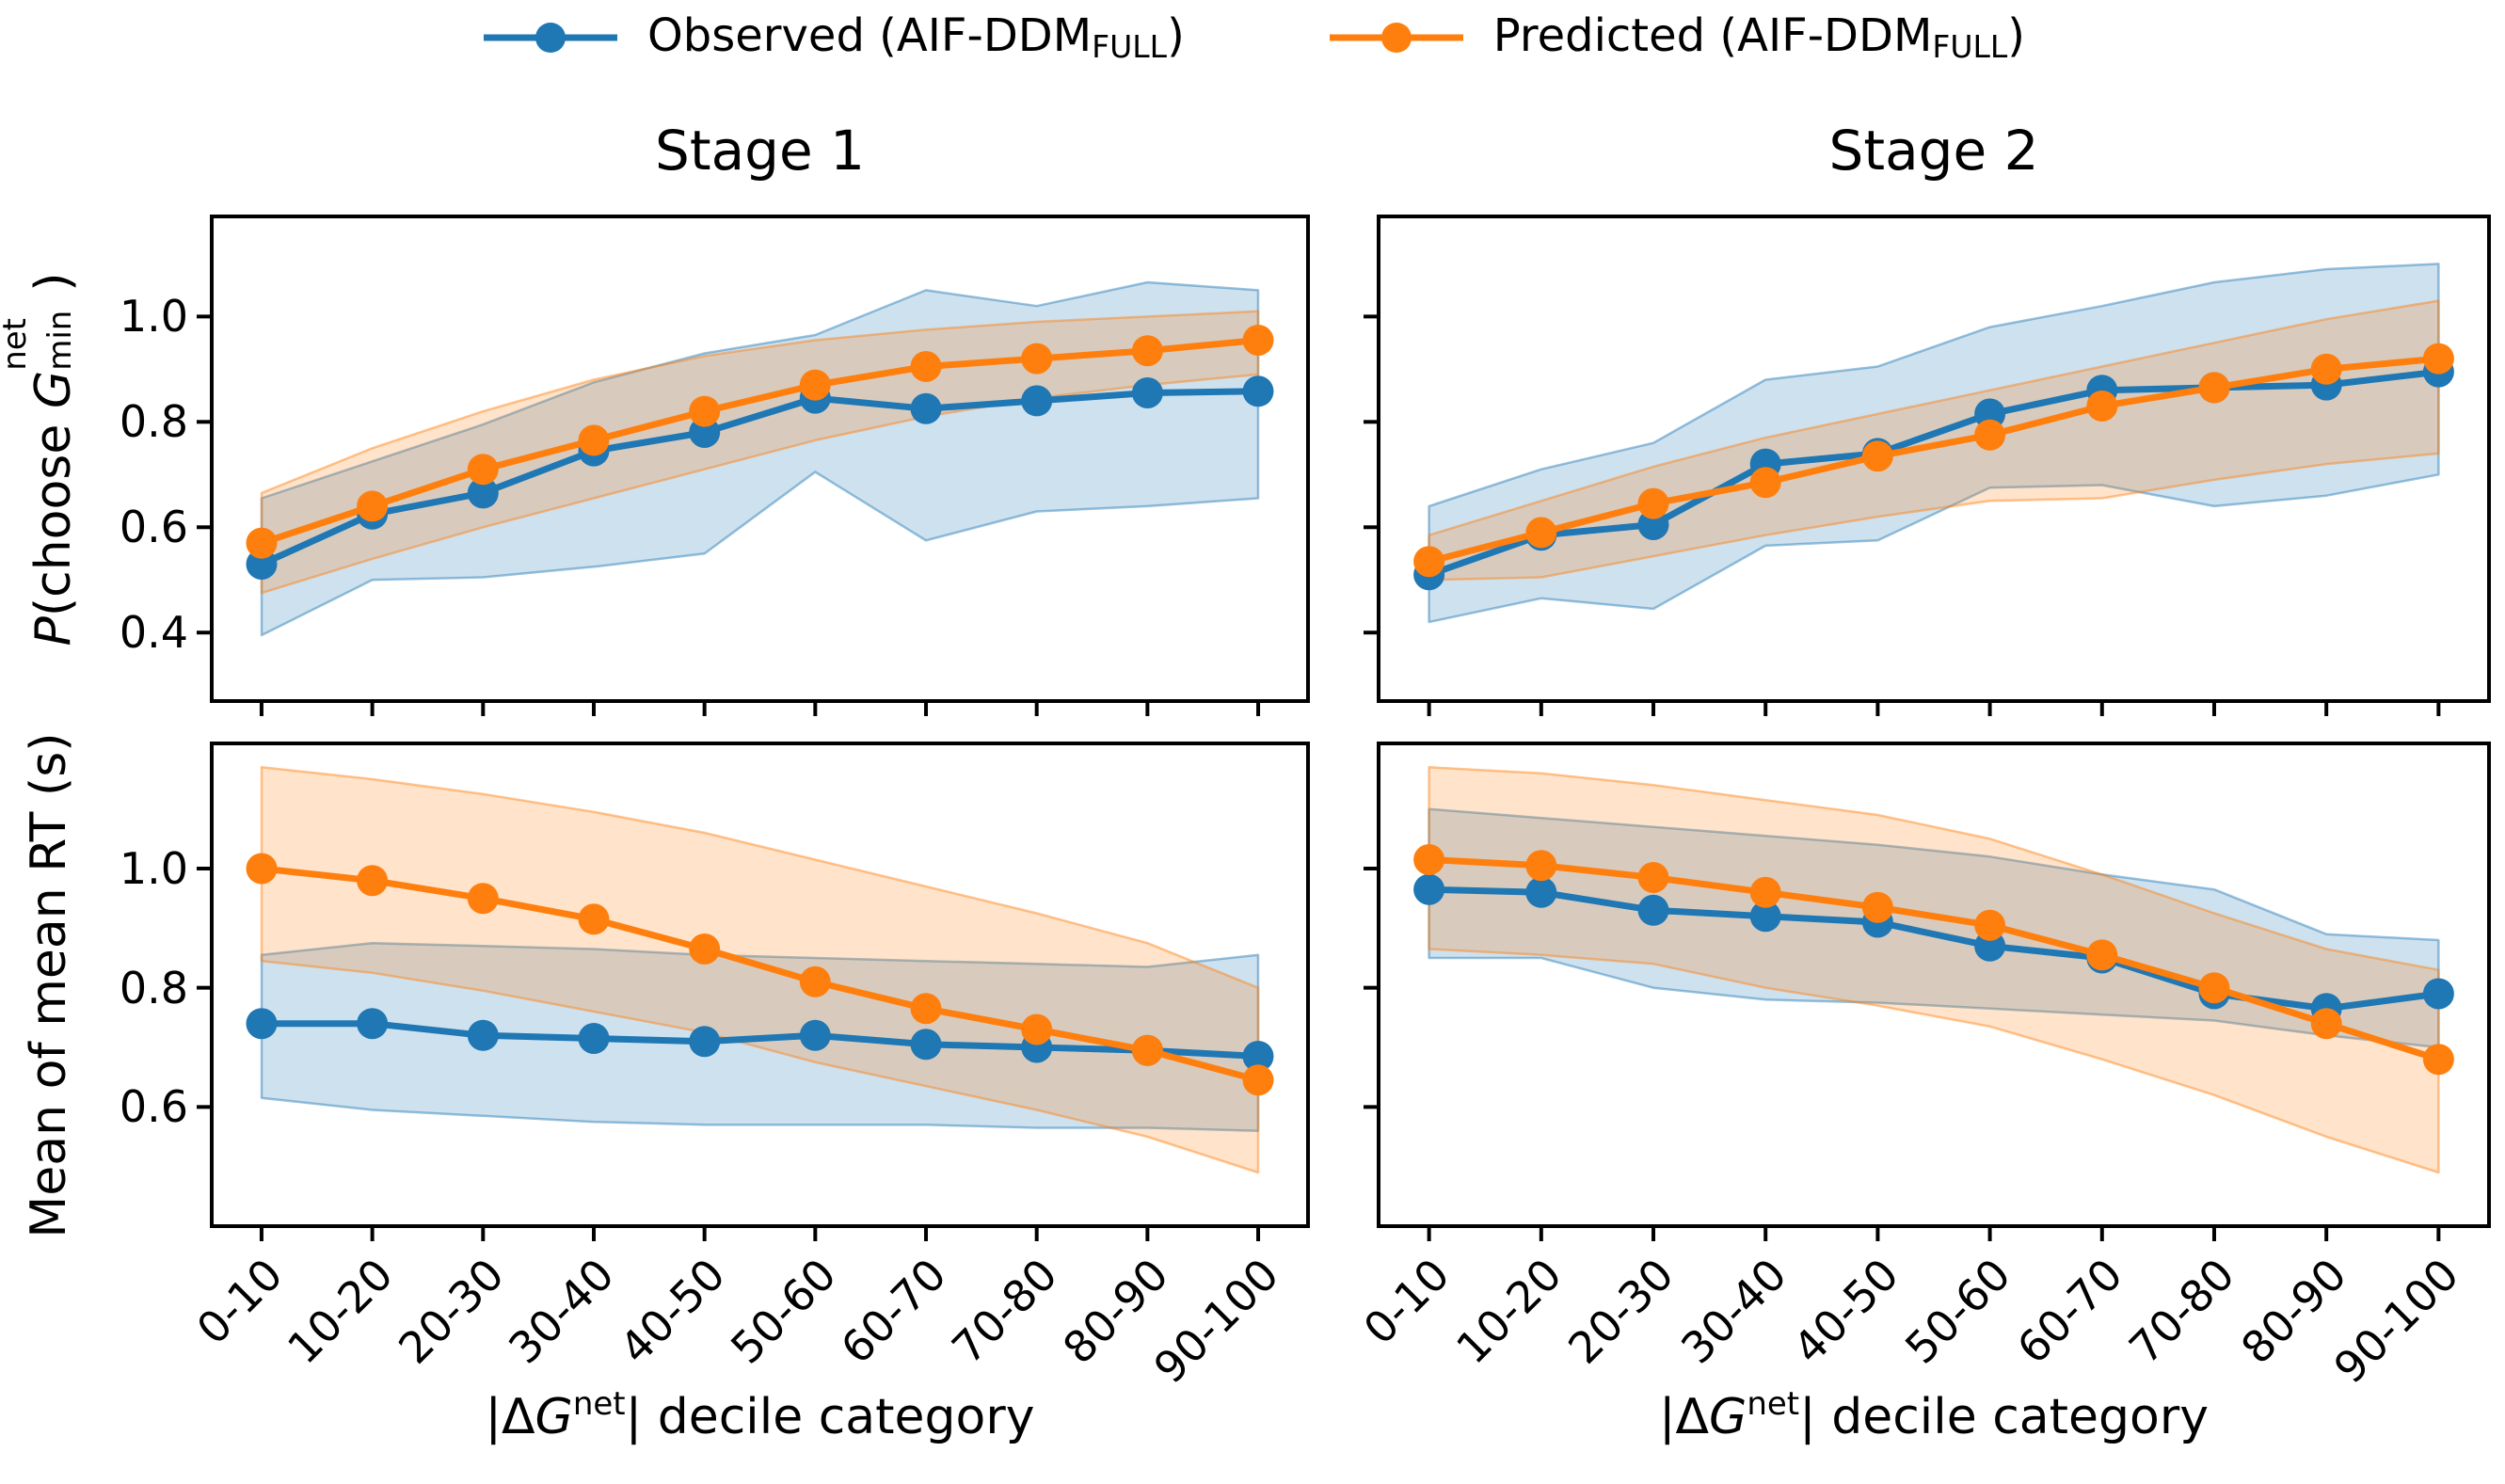 This screenshot has width=2505, height=1484. I want to click on band-s1top-observed, so click(760, 458).